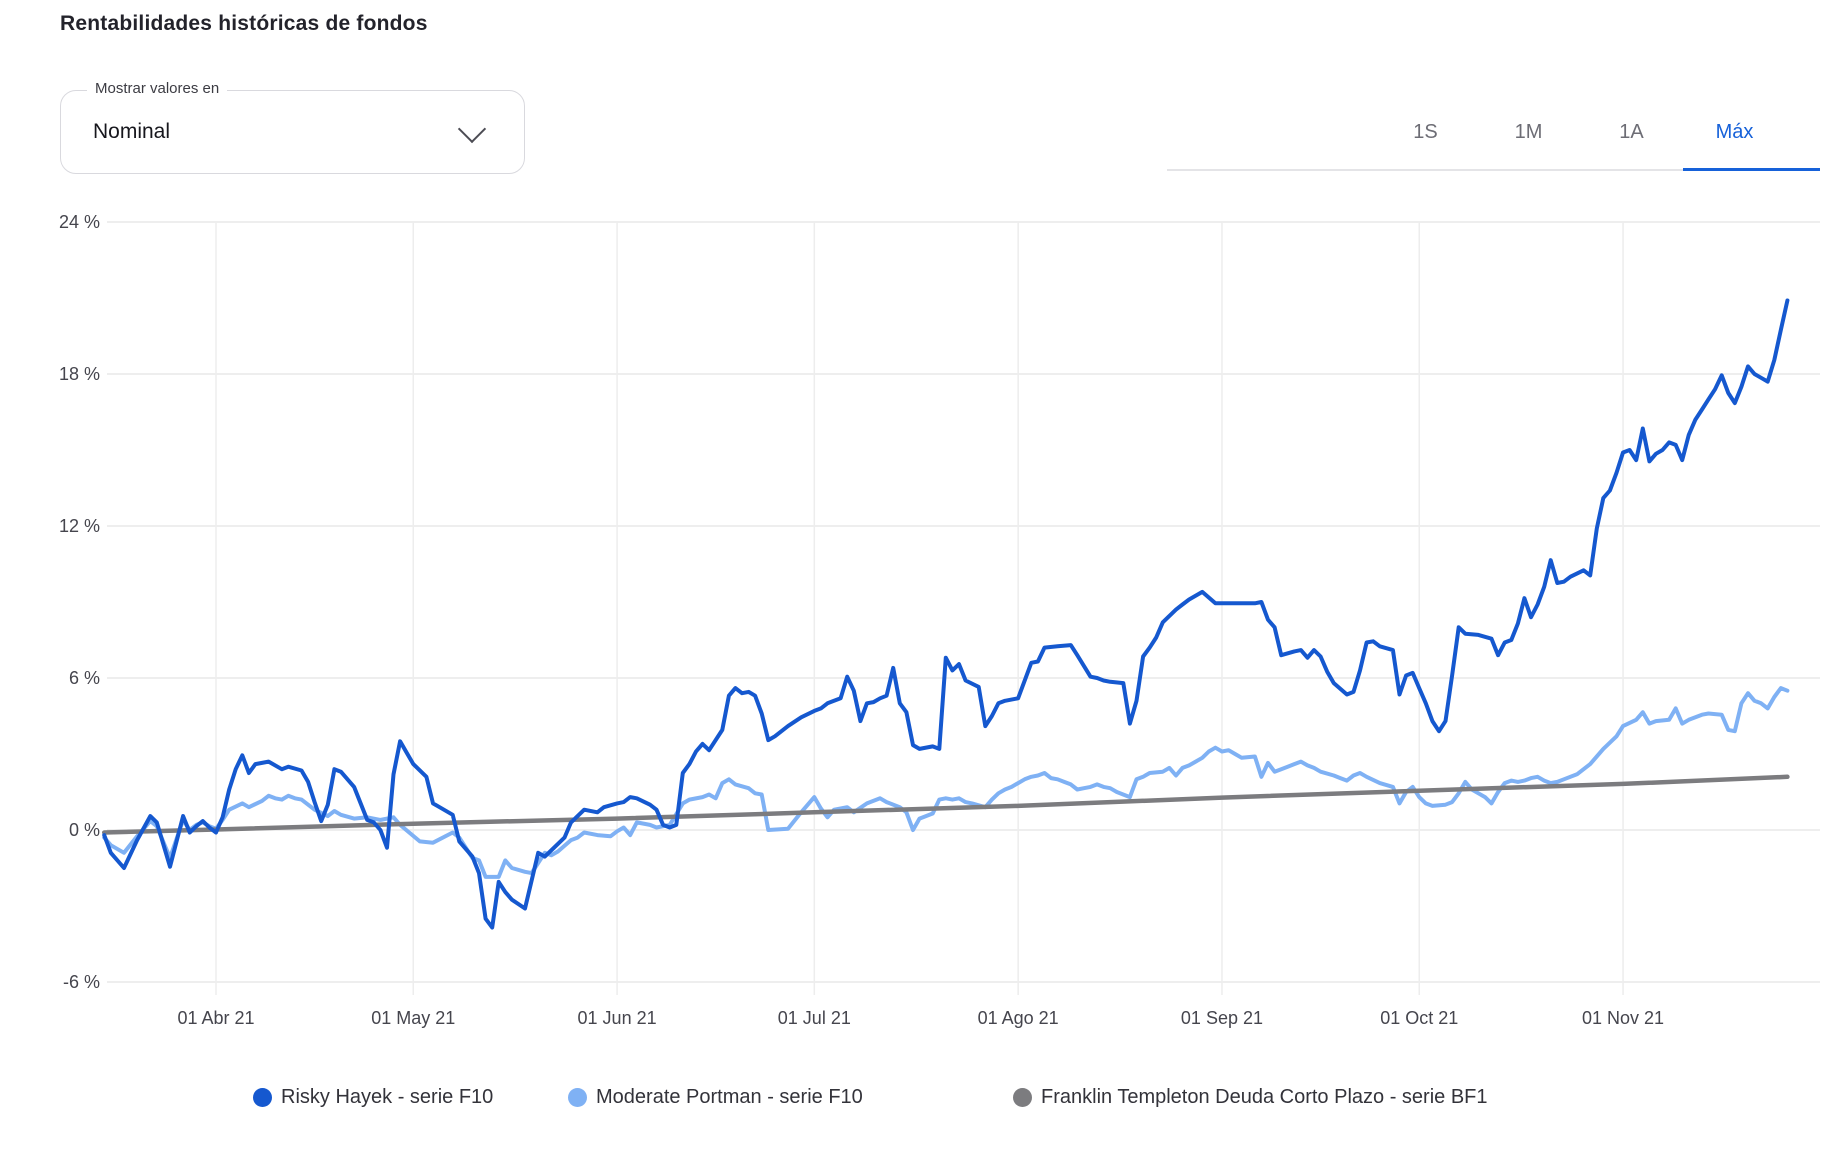 Image resolution: width=1848 pixels, height=1156 pixels. Describe the element at coordinates (215, 1018) in the screenshot. I see `x-axis-tick-label: 01 Abr 21` at that location.